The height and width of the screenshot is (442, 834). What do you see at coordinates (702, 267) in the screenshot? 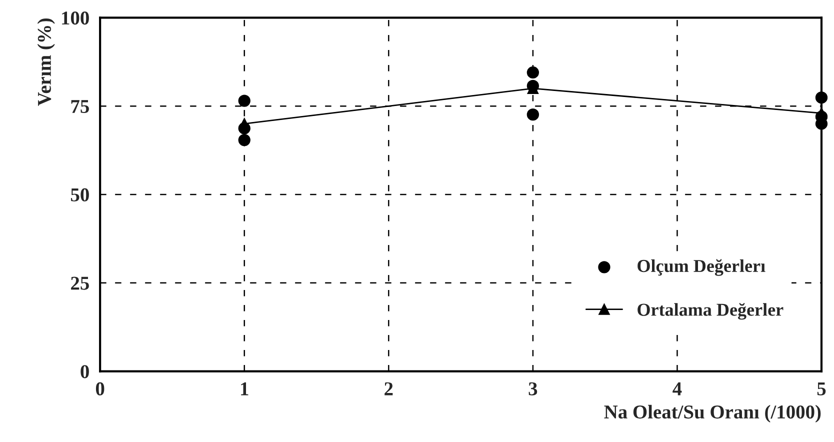
I see `legend-label: Olçum Değerlerı` at bounding box center [702, 267].